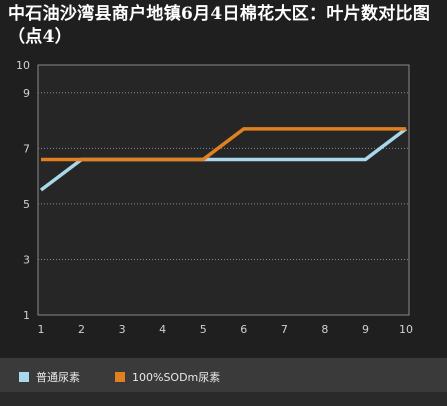 This screenshot has width=447, height=406. Describe the element at coordinates (324, 329) in the screenshot. I see `x-tick-label: 8` at that location.